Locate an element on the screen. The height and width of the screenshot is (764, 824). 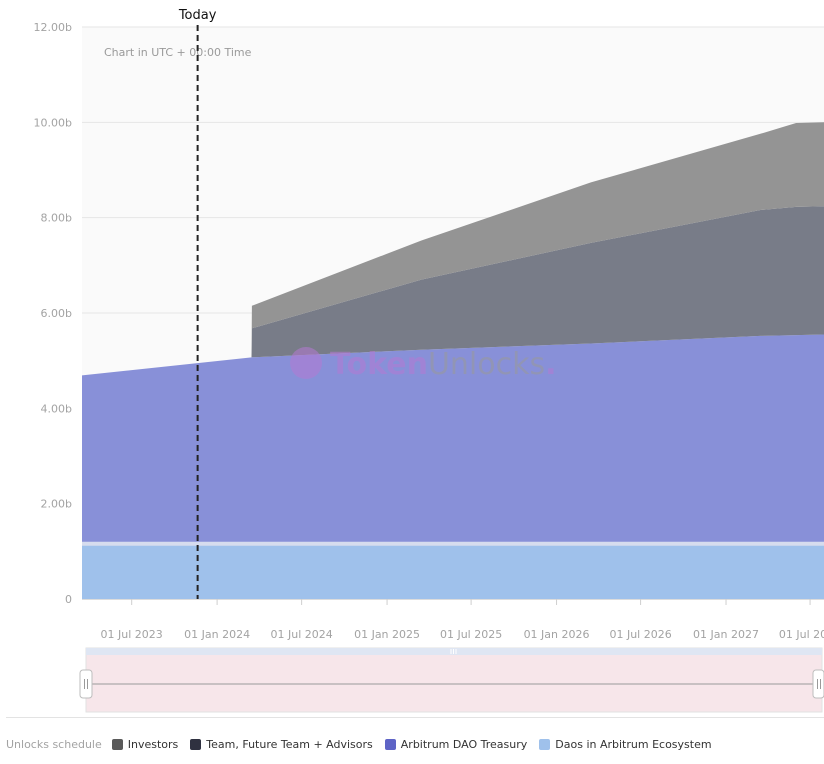
legend-item-dao-treasury: Arbitrum DAO Treasury is located at coordinates (456, 744).